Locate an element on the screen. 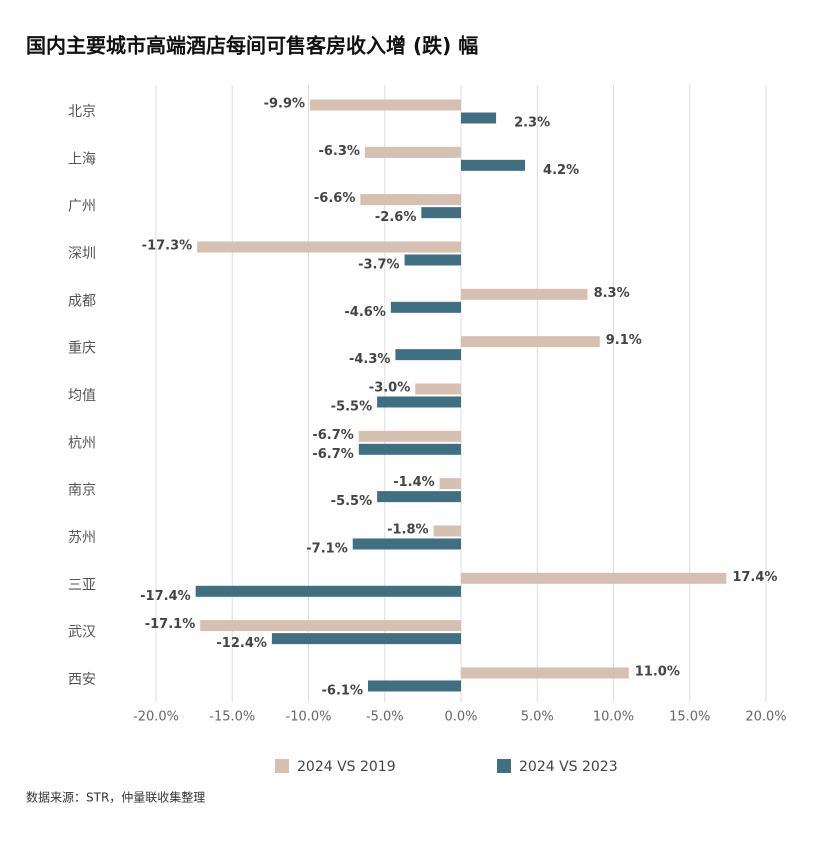 The width and height of the screenshot is (838, 844). x-tick-label: -15.0% is located at coordinates (232, 717).